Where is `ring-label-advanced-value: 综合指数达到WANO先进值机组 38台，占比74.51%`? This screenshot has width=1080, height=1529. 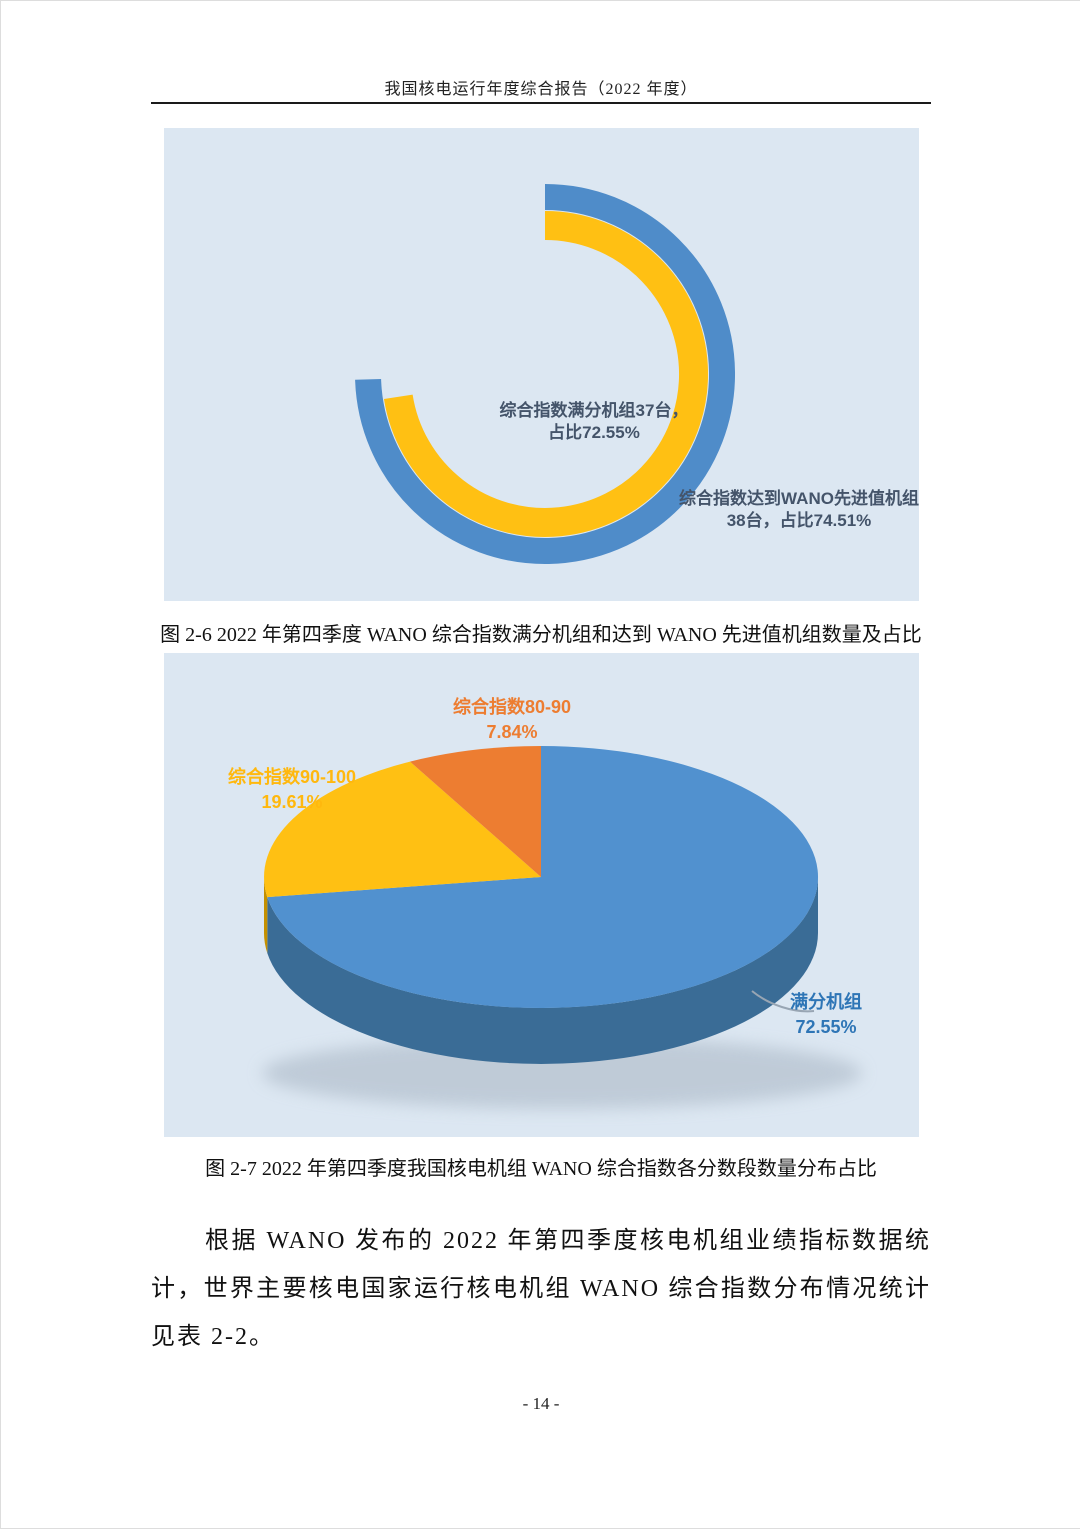
ring-label-advanced-value: 综合指数达到WANO先进值机组 38台，占比74.51% is located at coordinates (799, 510).